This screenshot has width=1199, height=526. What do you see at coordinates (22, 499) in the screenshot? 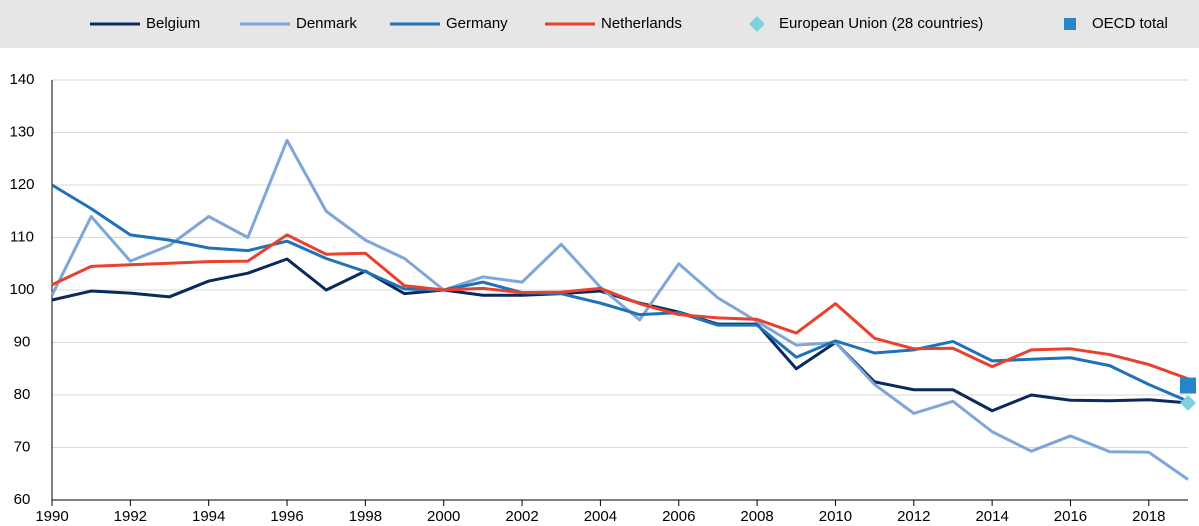
I see `y-tick-label: 60` at bounding box center [22, 499].